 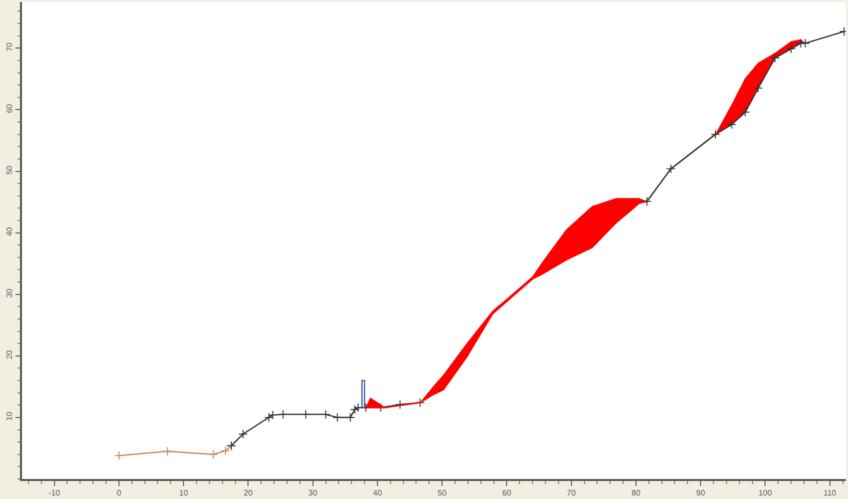 What do you see at coordinates (9, 355) in the screenshot?
I see `y-tick-label: 20` at bounding box center [9, 355].